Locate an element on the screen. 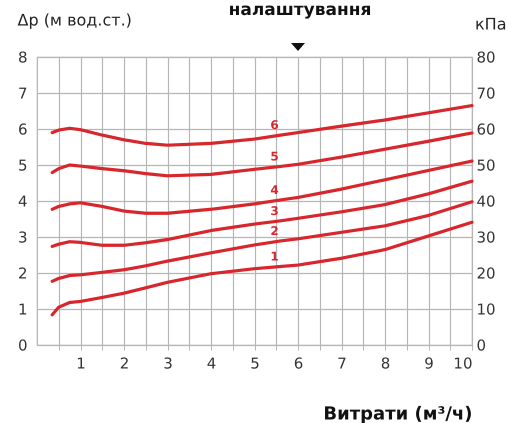  series-label: 2 is located at coordinates (274, 231).